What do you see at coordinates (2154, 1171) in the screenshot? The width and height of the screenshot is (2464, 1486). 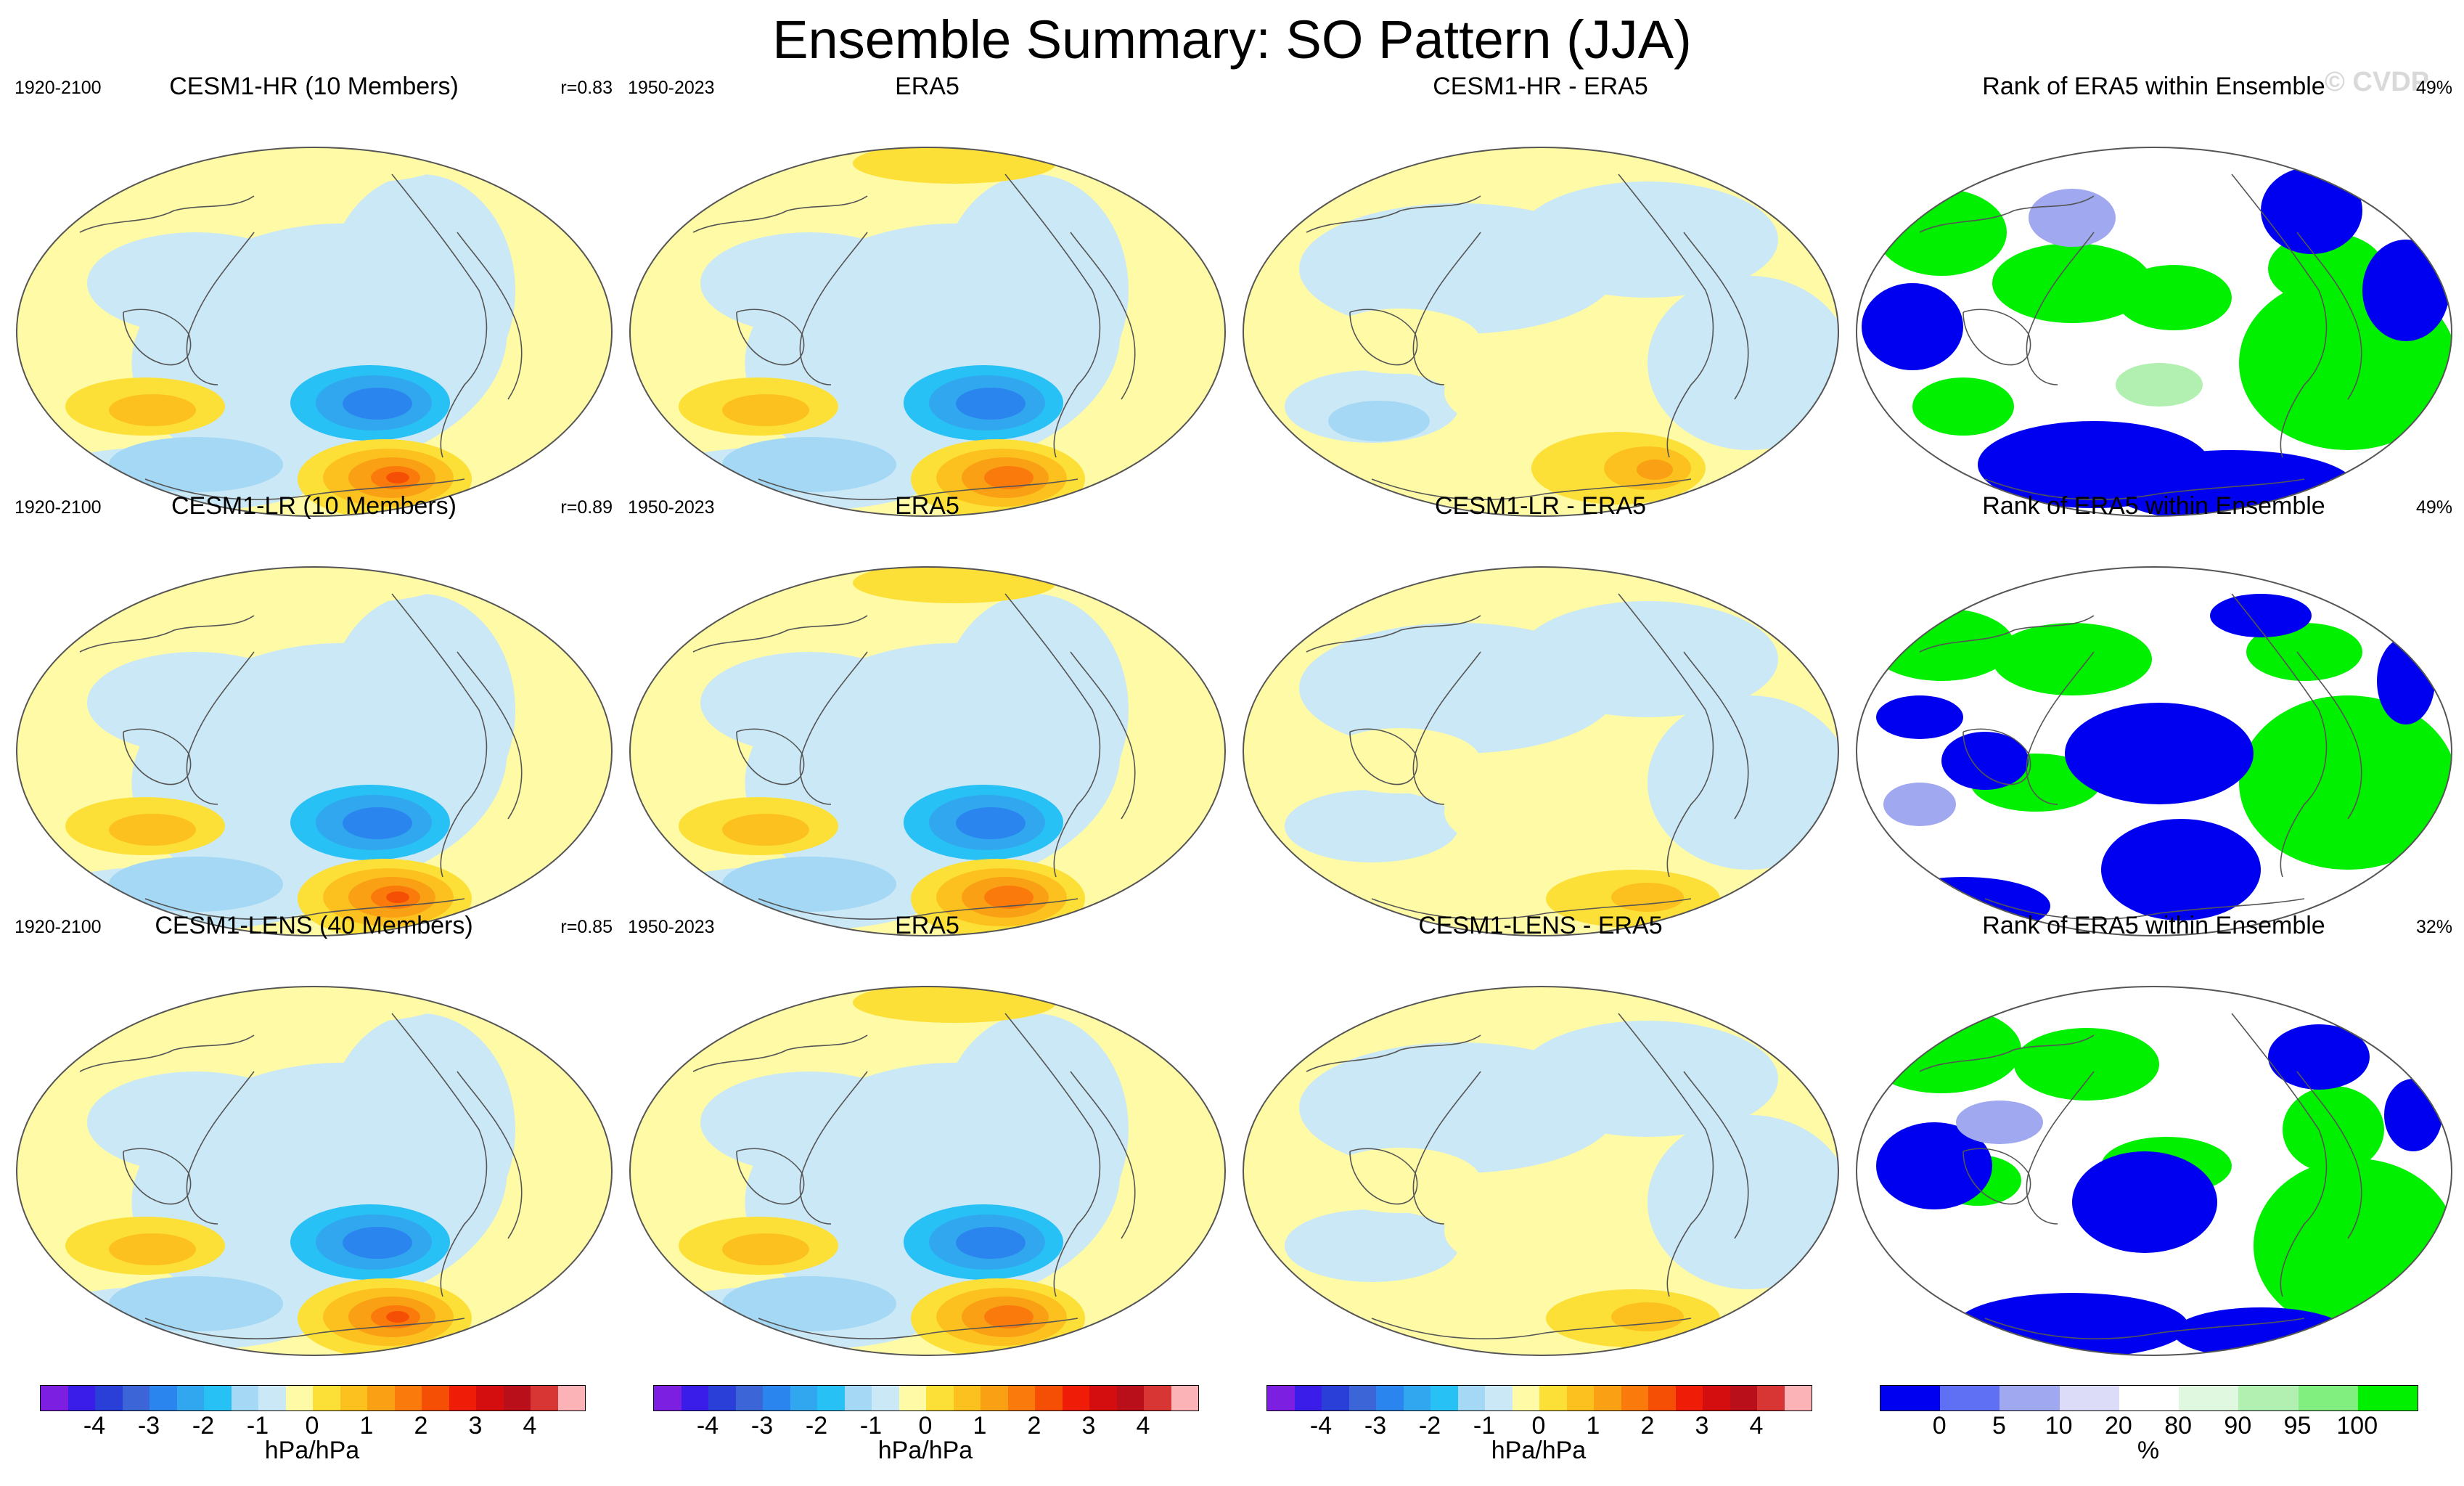 I see `rank-map` at bounding box center [2154, 1171].